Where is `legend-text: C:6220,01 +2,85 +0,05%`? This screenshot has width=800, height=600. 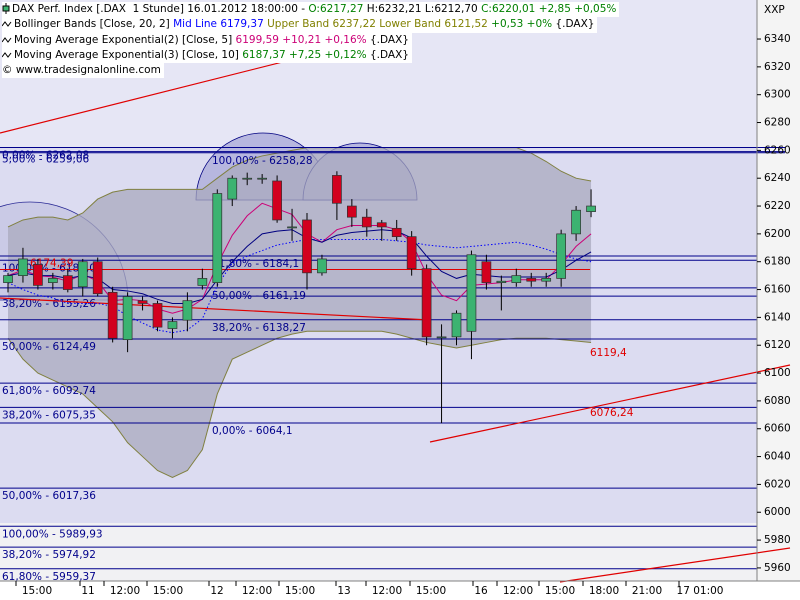
legend-text: C:6220,01 +2,85 +0,05% is located at coordinates (549, 9).